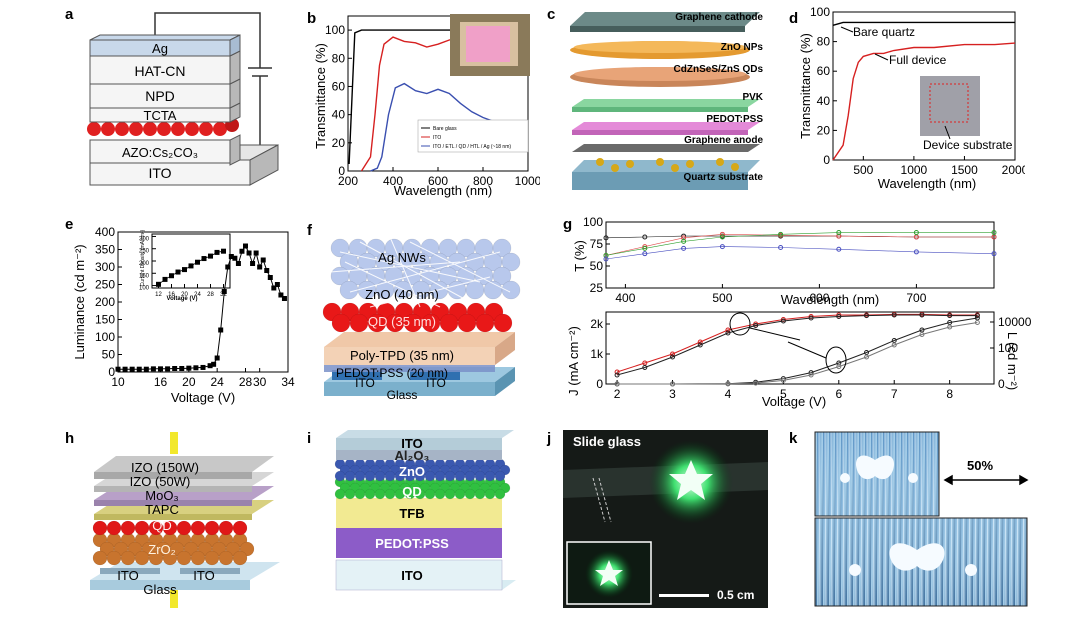  Describe the element at coordinates (339, 115) in the screenshot. I see `b-ytick-label: 40` at that location.